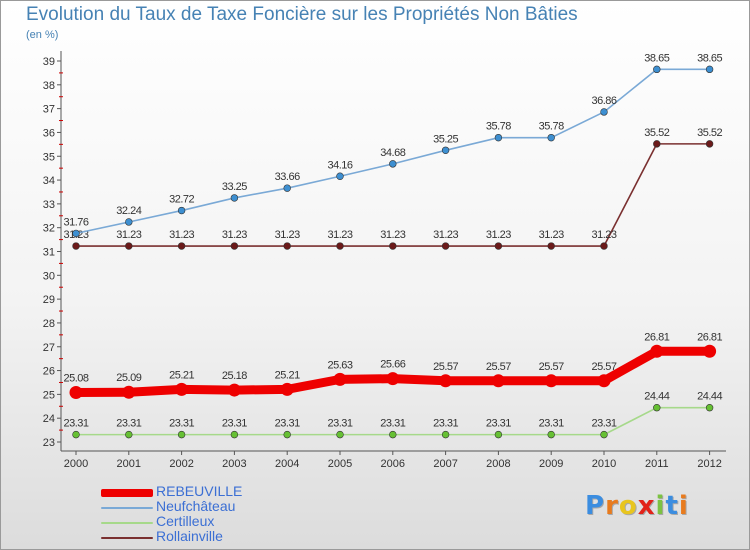 Image resolution: width=750 pixels, height=550 pixels. I want to click on y-tick-label: 28, so click(49, 324).